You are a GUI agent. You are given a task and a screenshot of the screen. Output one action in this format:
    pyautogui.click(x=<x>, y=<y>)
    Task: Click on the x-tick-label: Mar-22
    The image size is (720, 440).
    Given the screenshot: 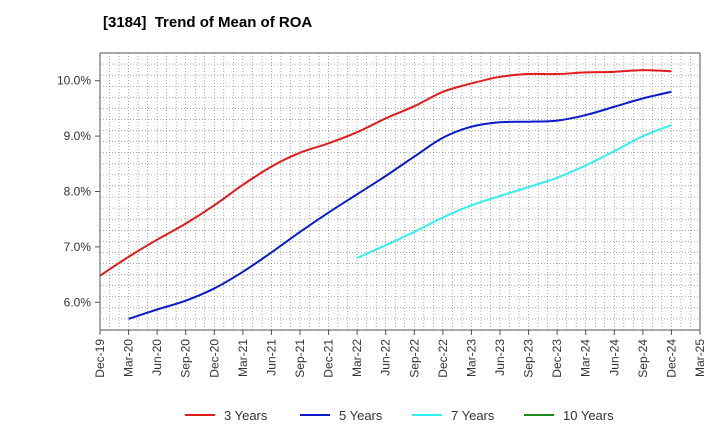 What is the action you would take?
    pyautogui.click(x=357, y=358)
    